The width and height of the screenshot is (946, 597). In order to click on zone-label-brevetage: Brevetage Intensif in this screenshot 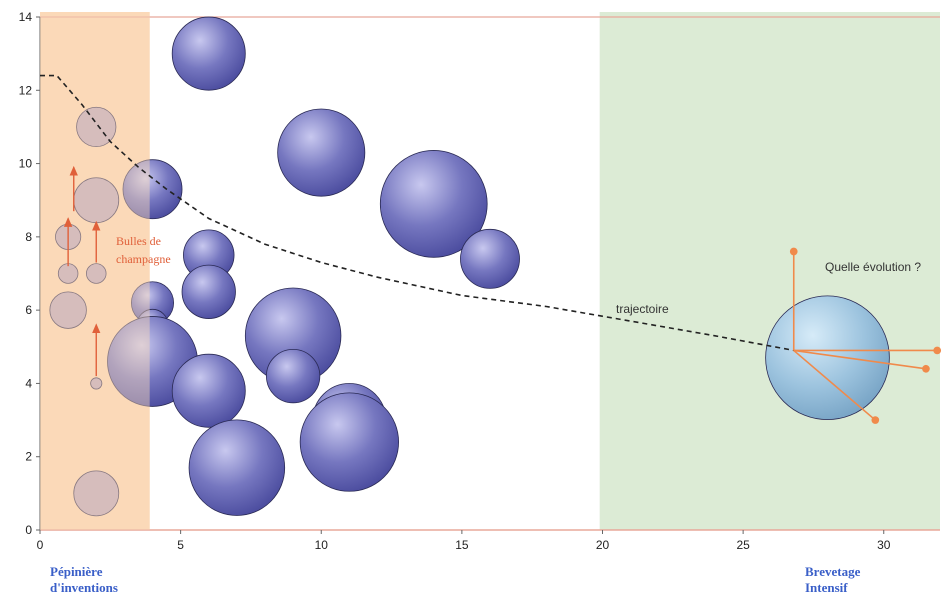, I will do `click(832, 580)`.